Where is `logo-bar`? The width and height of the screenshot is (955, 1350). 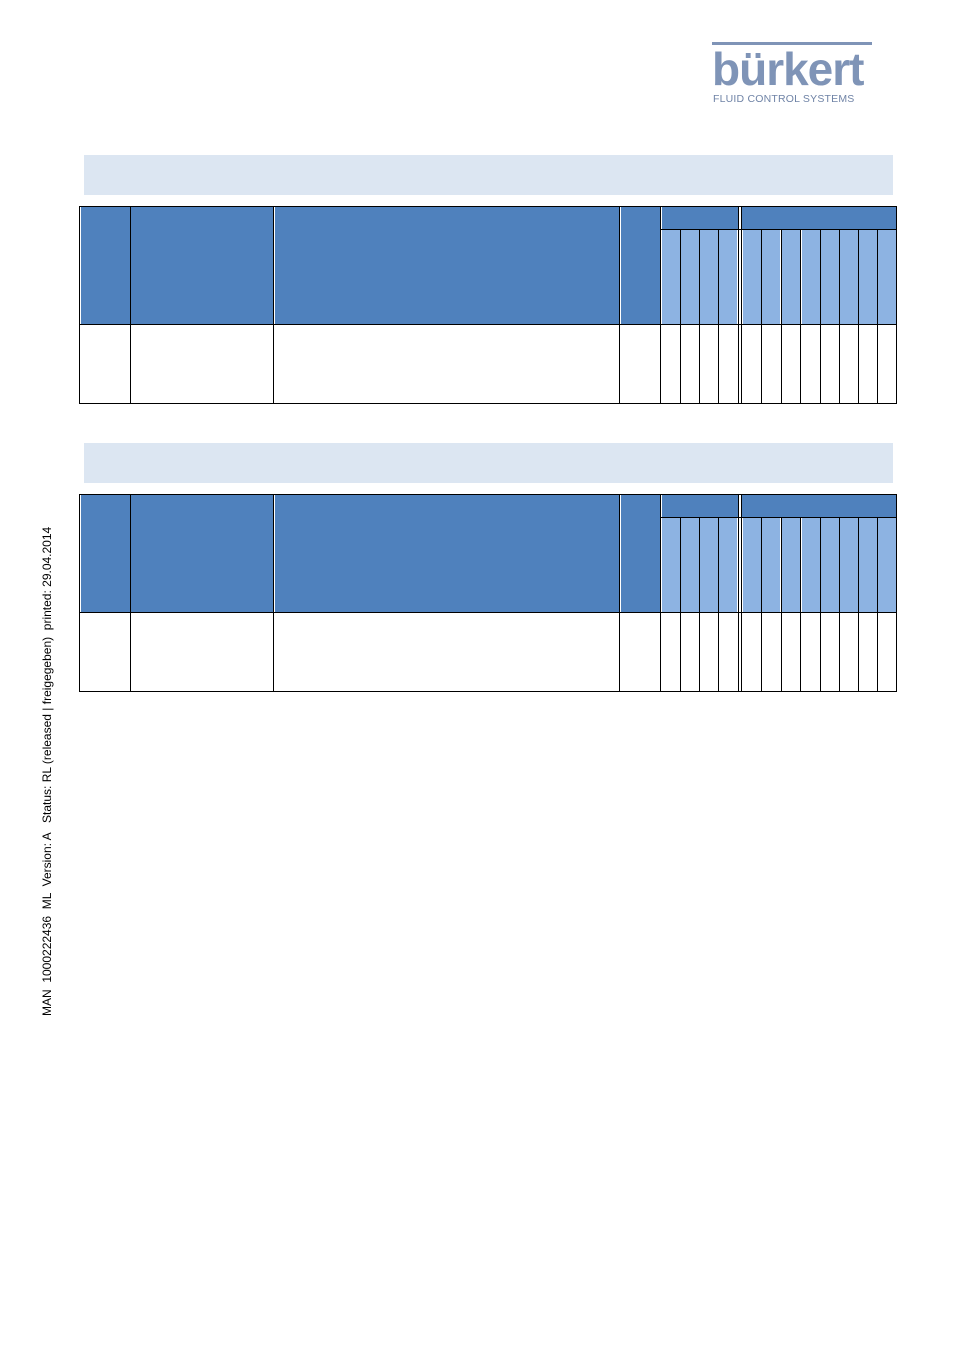
logo-bar is located at coordinates (792, 43).